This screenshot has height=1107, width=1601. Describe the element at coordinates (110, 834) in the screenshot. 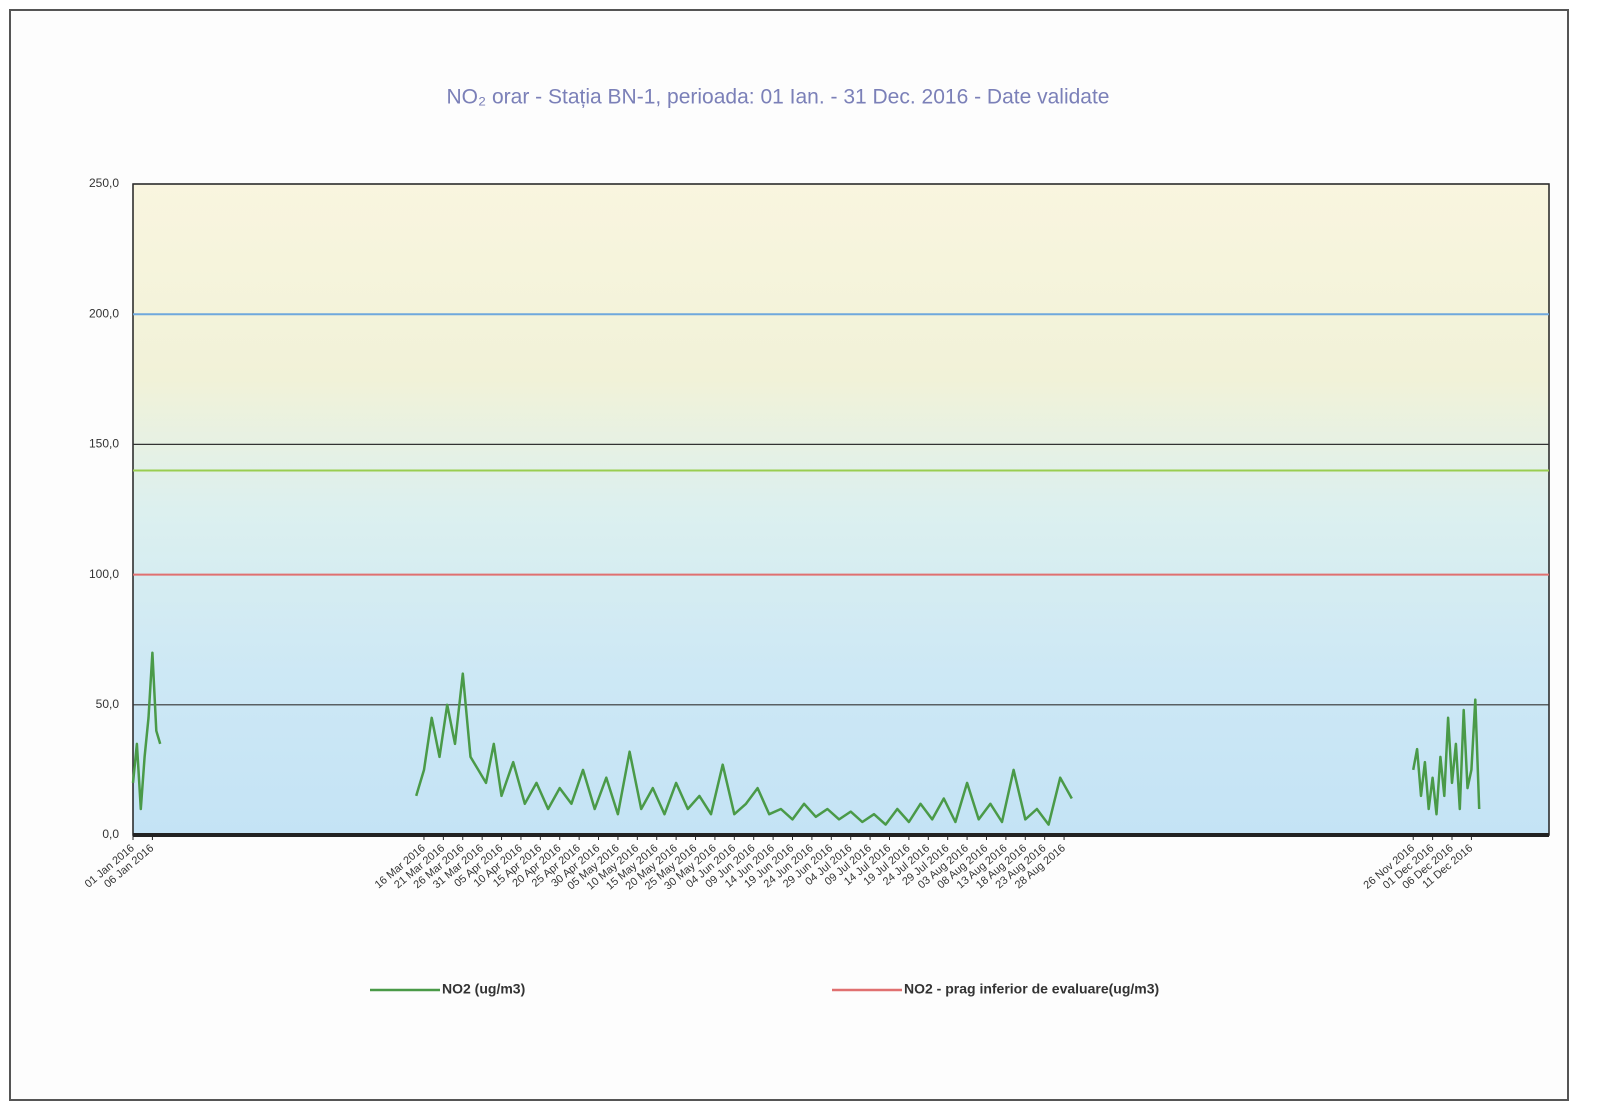

I see `y-tick-label: 0,0` at that location.